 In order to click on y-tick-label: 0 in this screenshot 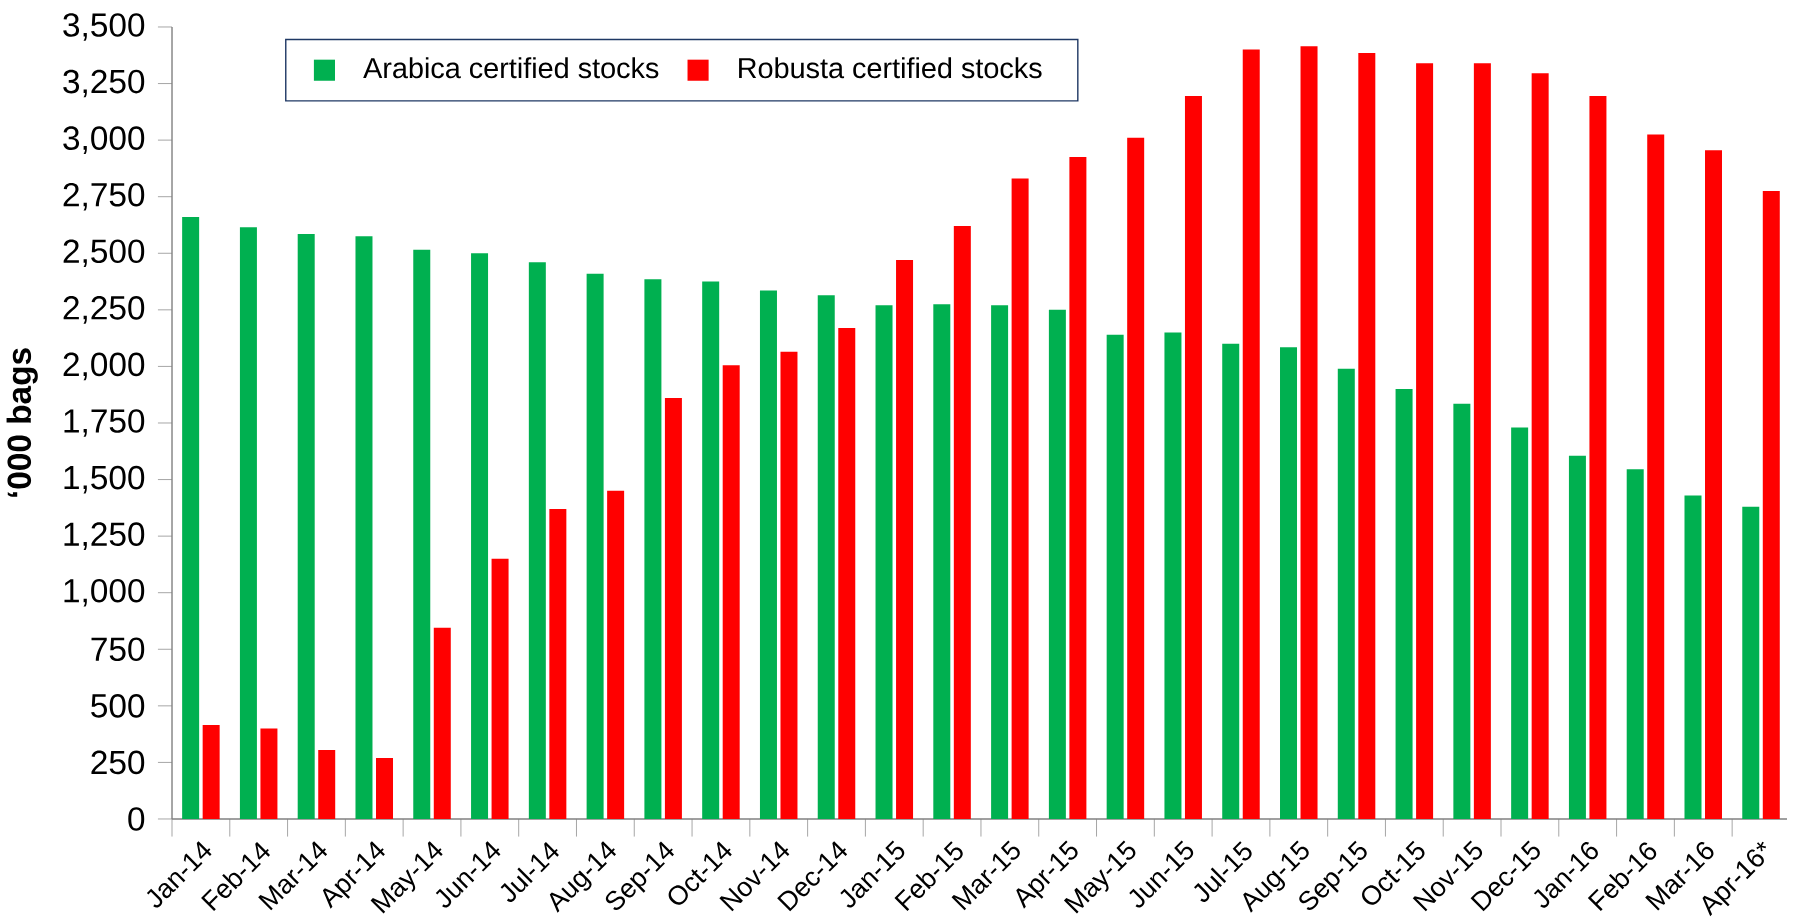, I will do `click(136, 819)`.